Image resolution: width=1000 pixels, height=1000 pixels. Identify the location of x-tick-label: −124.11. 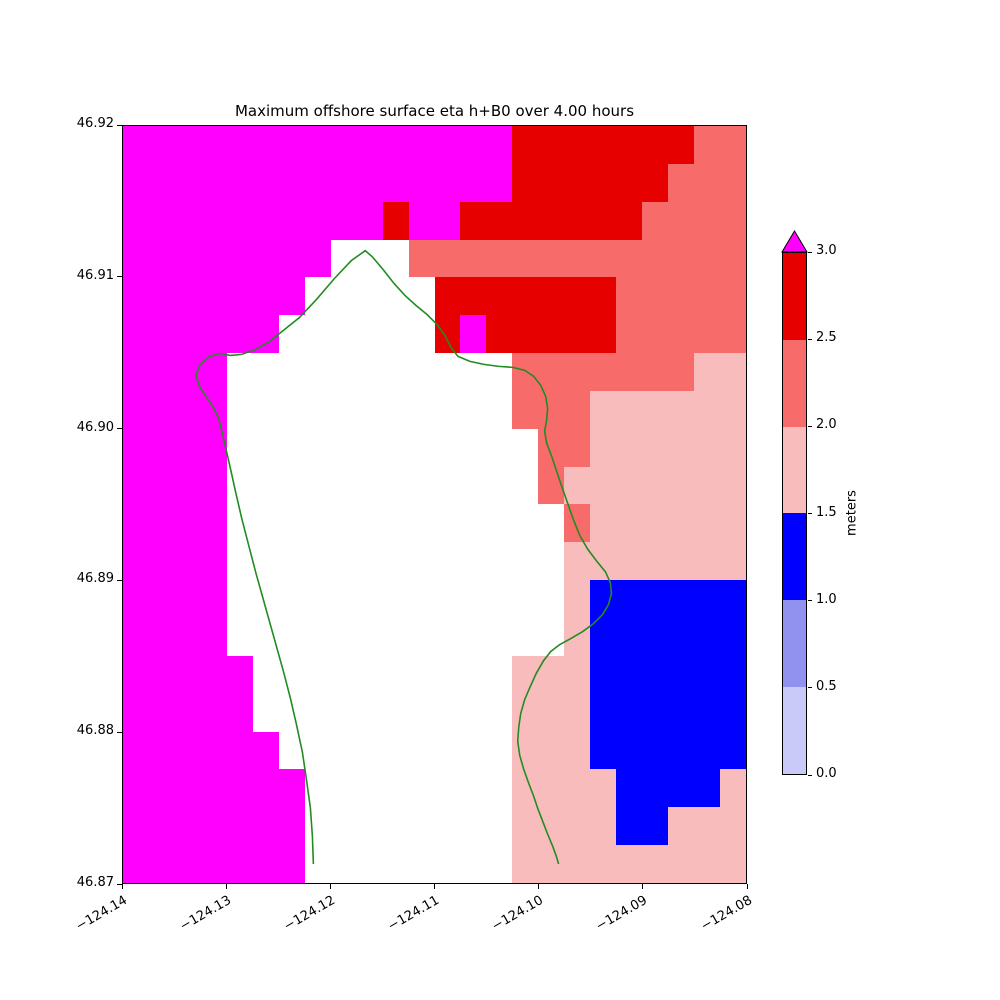
(413, 914).